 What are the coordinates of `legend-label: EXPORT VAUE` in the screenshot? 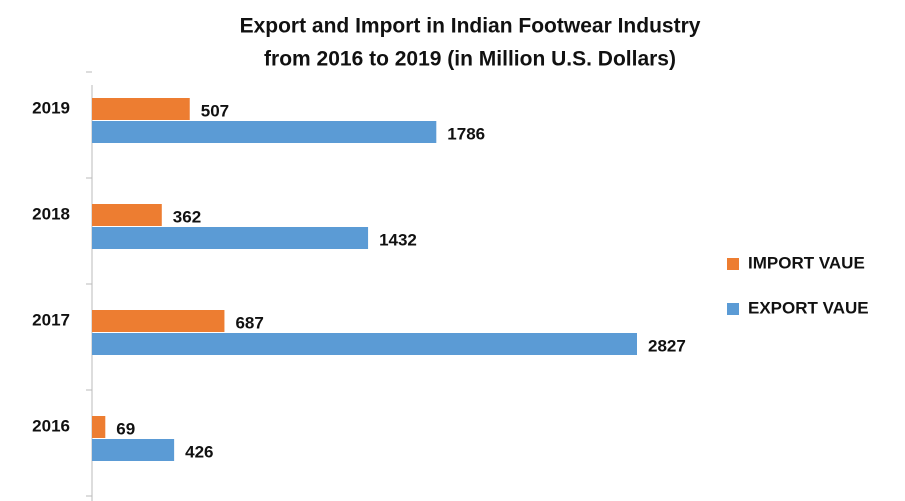 It's located at (808, 307).